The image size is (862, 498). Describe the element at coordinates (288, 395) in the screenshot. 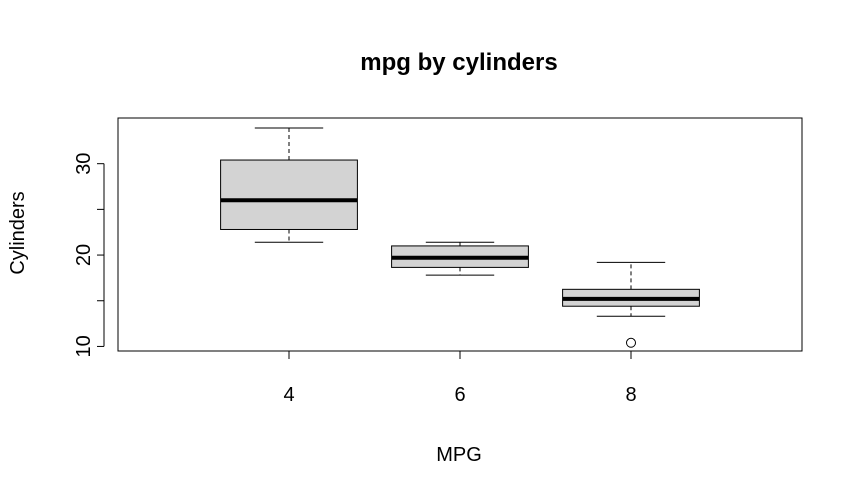

I see `x-tick-label: 4` at that location.